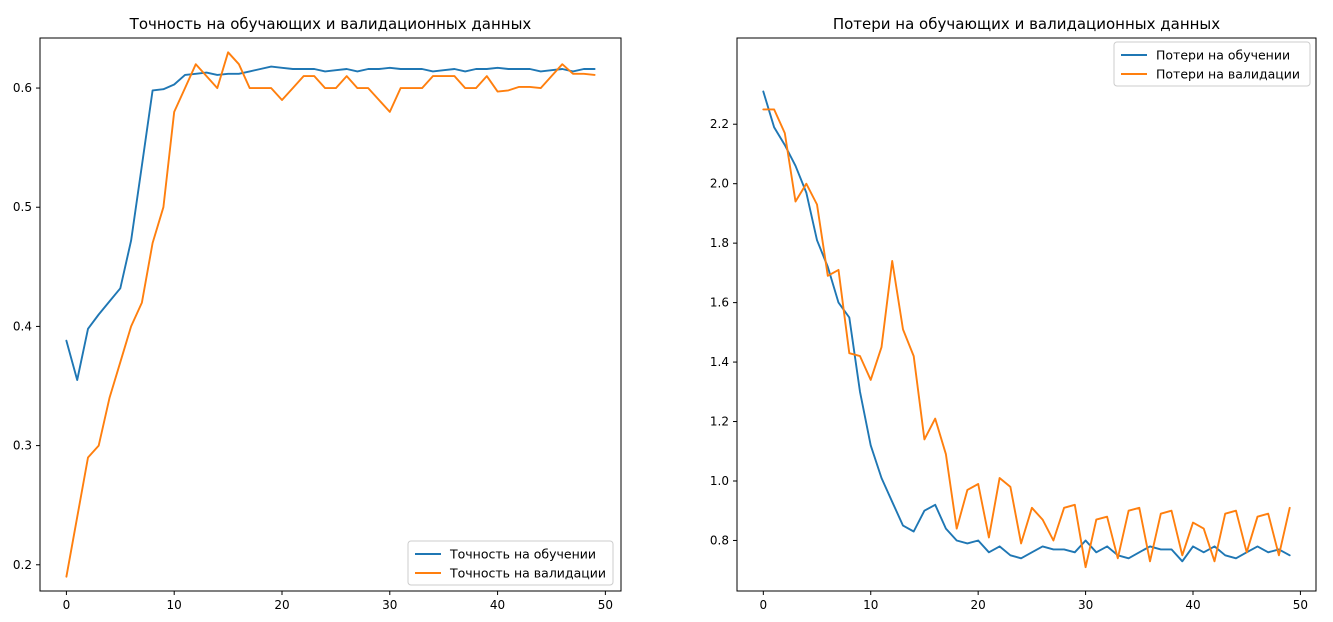 This screenshot has height=622, width=1333. What do you see at coordinates (22, 207) in the screenshot?
I see `accuracy-y-tick-label: 0.5` at bounding box center [22, 207].